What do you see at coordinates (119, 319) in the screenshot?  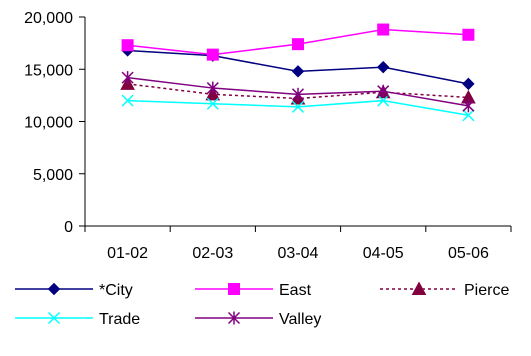 I see `legend-label: Trade` at bounding box center [119, 319].